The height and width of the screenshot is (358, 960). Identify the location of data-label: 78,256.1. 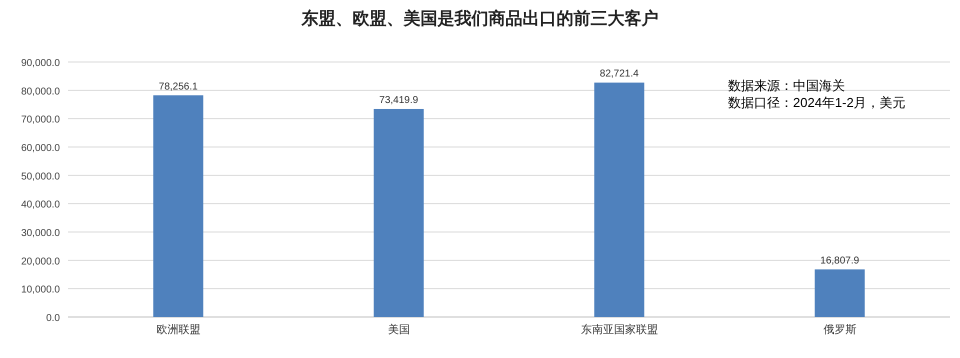
(178, 86).